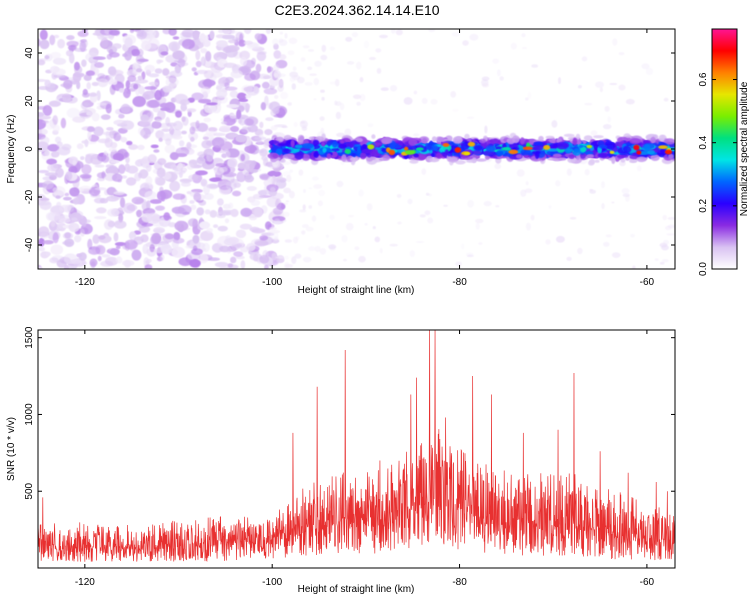 The height and width of the screenshot is (600, 750). I want to click on spectrogram-x-tick-label: -120, so click(85, 282).